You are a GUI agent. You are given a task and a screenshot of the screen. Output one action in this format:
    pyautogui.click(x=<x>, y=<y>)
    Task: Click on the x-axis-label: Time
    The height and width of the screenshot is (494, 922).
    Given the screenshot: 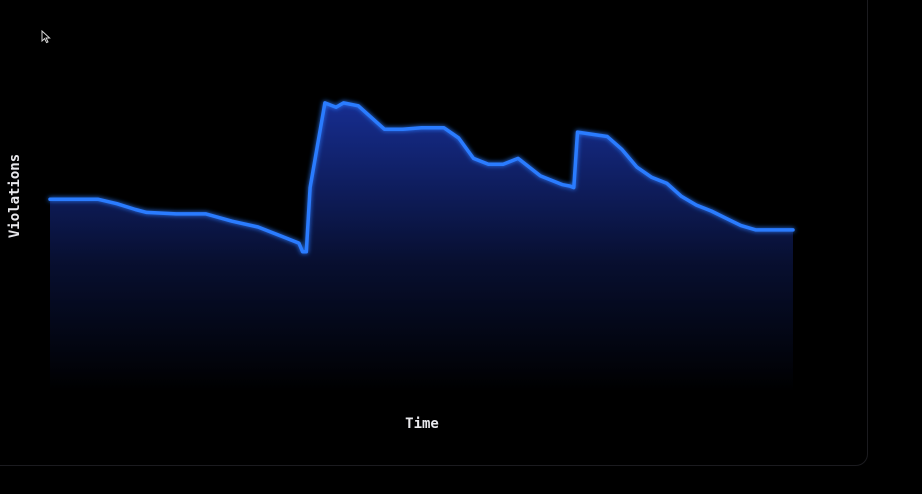 What is the action you would take?
    pyautogui.click(x=422, y=424)
    